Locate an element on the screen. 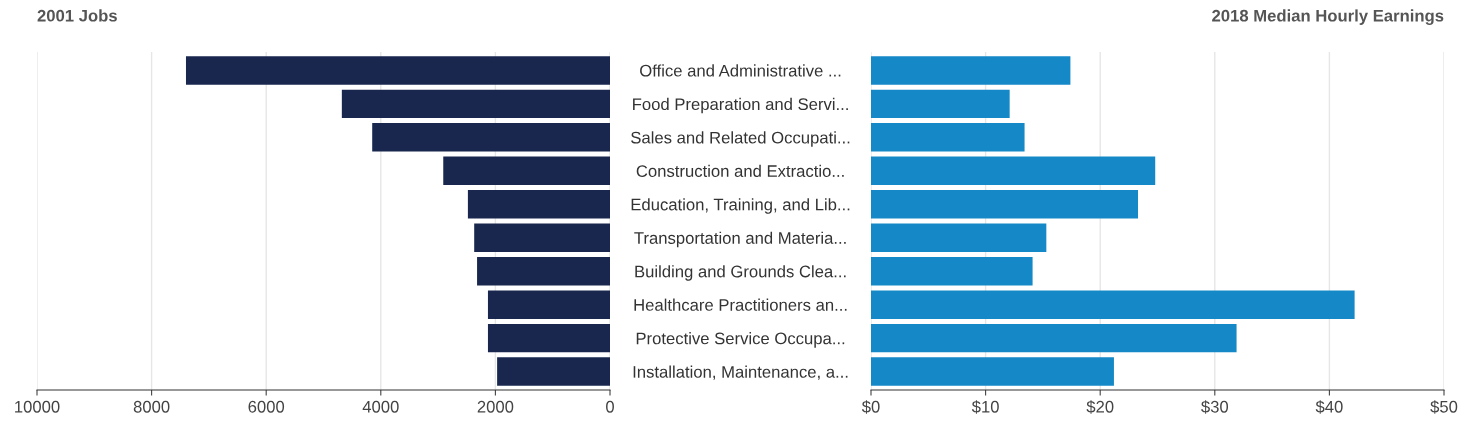 The width and height of the screenshot is (1479, 426). x-tick-label: 10000 is located at coordinates (37, 406).